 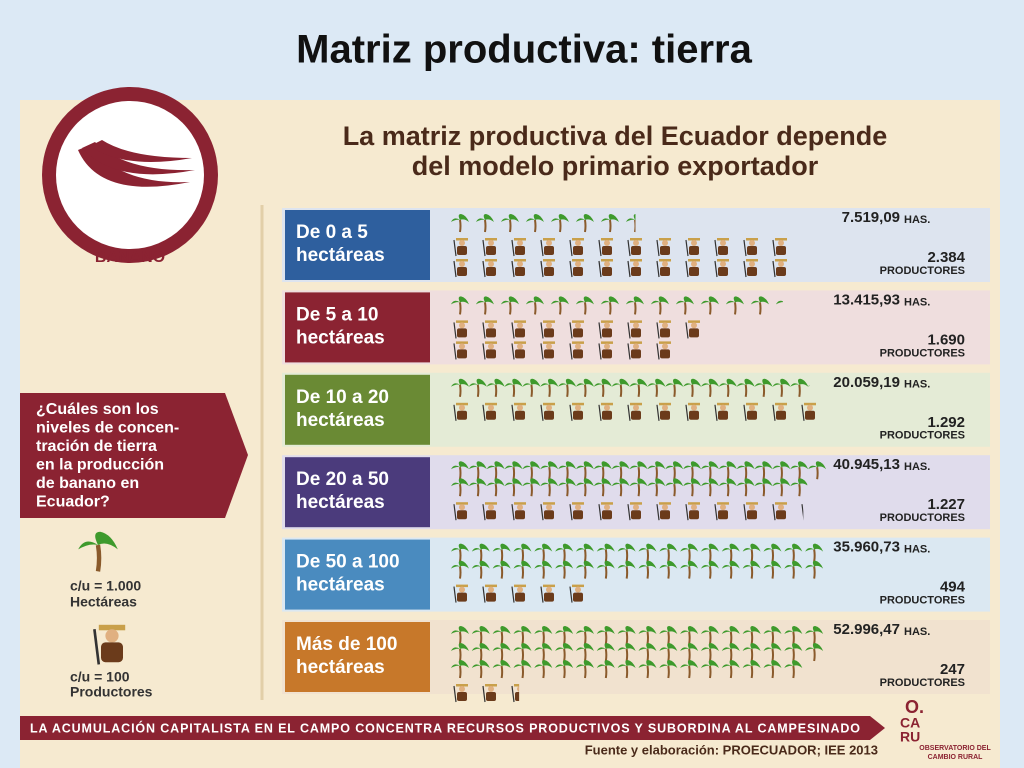 I want to click on legend-label: c/u = 100, so click(x=100, y=677).